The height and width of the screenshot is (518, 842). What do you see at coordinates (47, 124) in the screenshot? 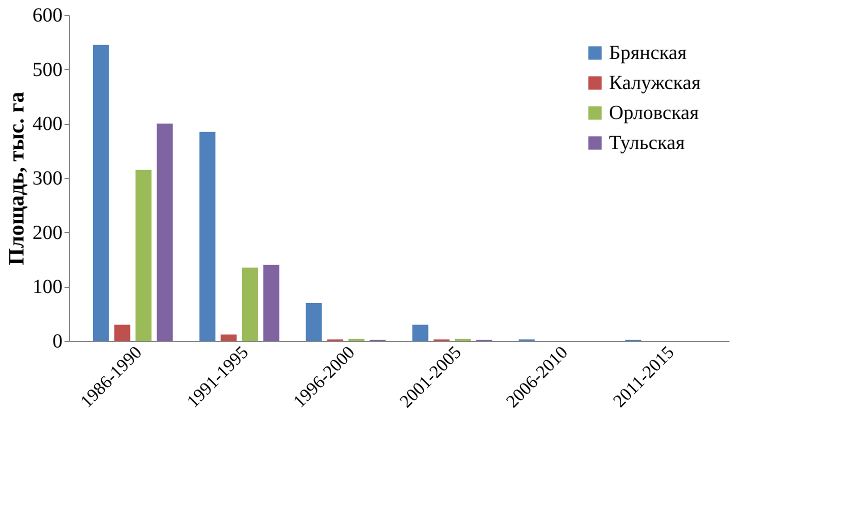
I see `y-tick-label: 400` at bounding box center [47, 124].